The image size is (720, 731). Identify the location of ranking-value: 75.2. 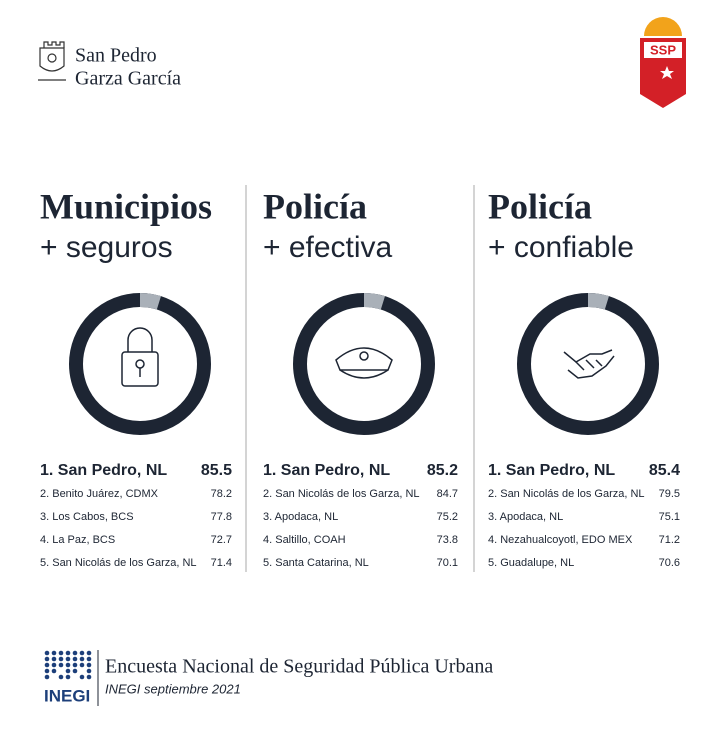
(447, 517).